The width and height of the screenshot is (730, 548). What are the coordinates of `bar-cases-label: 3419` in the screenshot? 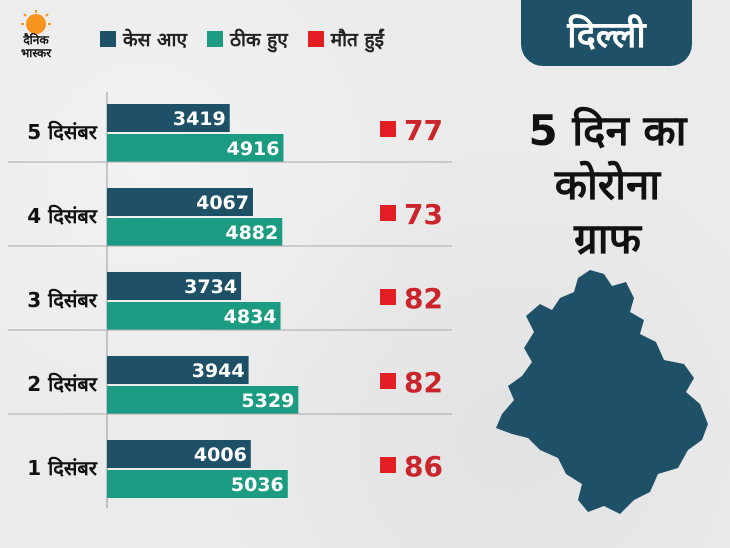 It's located at (199, 119).